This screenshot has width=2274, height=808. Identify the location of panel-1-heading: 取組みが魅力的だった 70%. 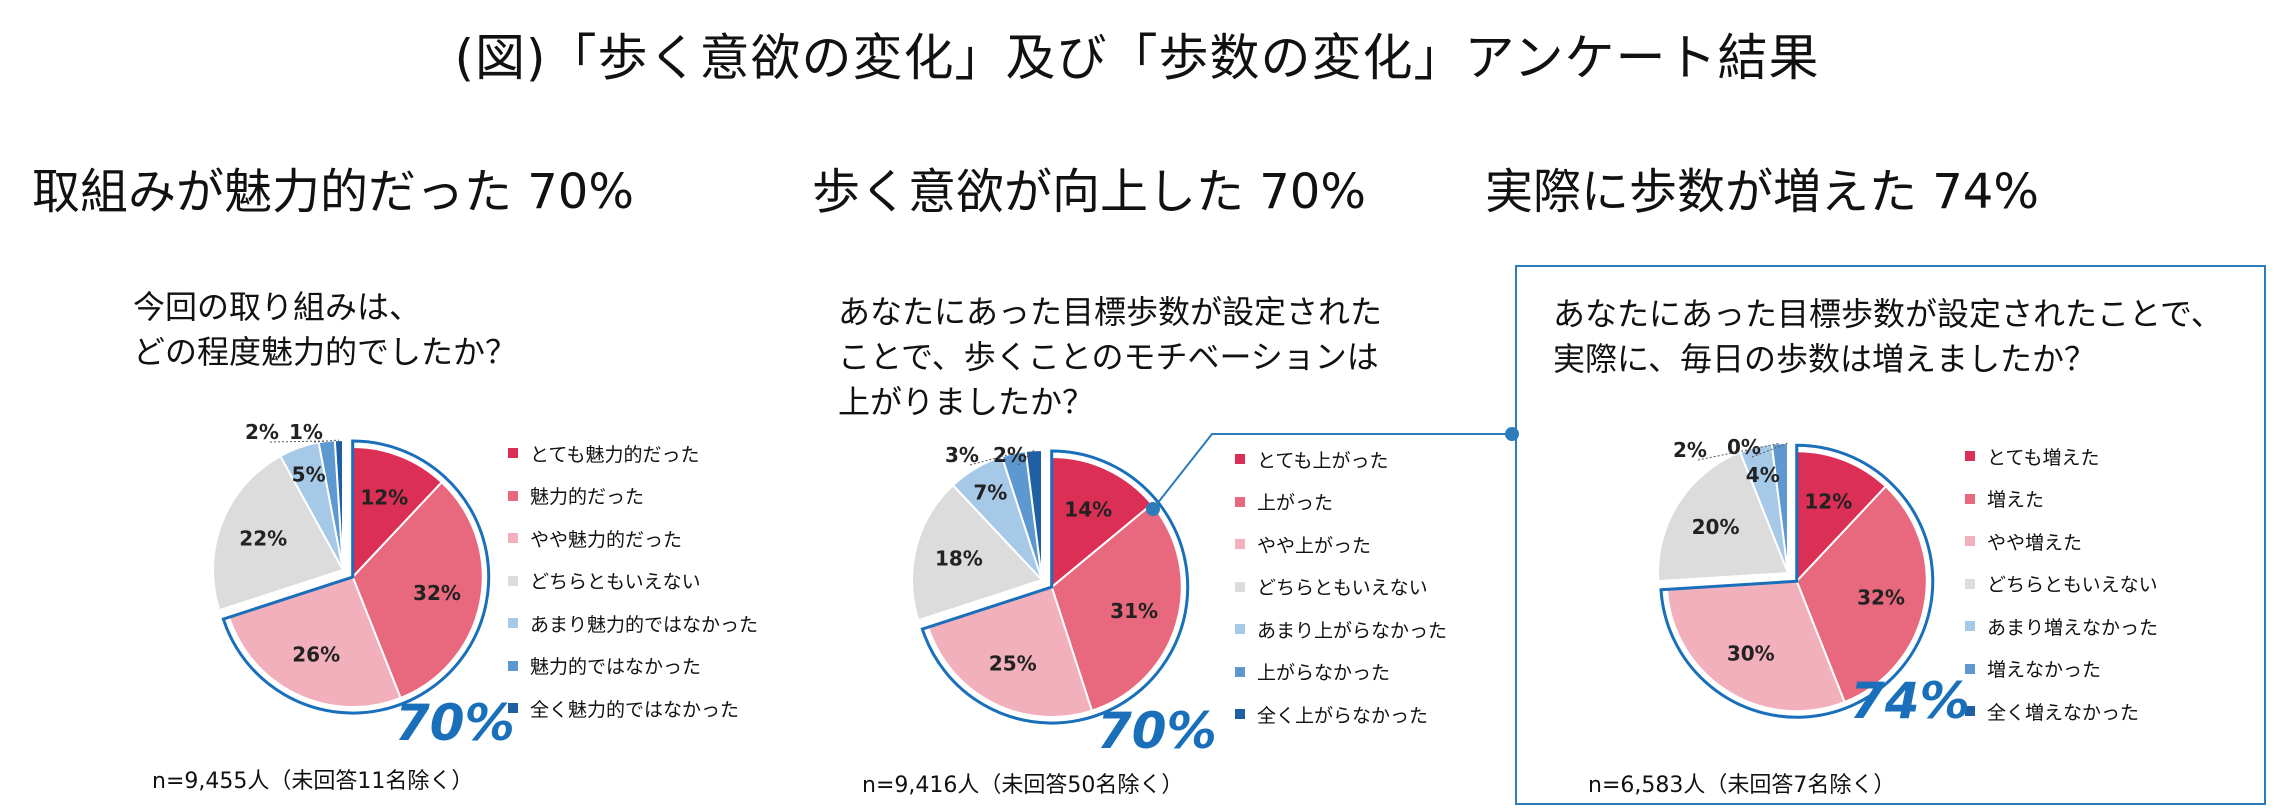
(333, 192).